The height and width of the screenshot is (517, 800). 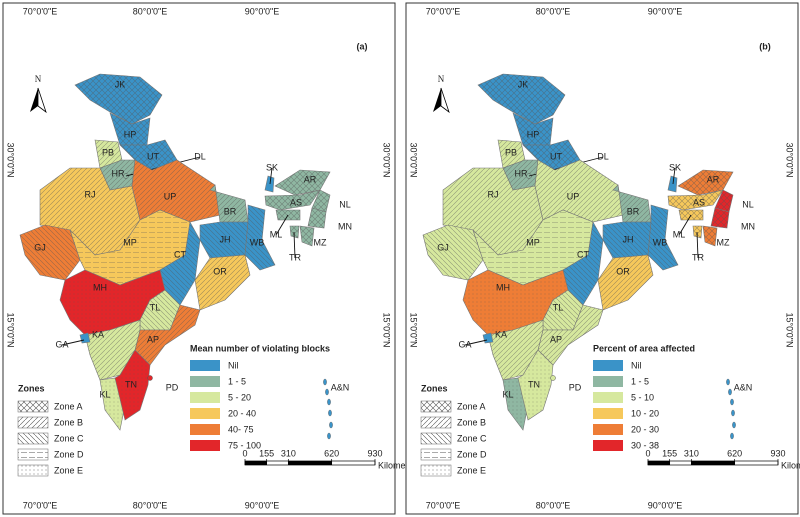 What do you see at coordinates (645, 429) in the screenshot?
I see `legend-label: 20 - 30` at bounding box center [645, 429].